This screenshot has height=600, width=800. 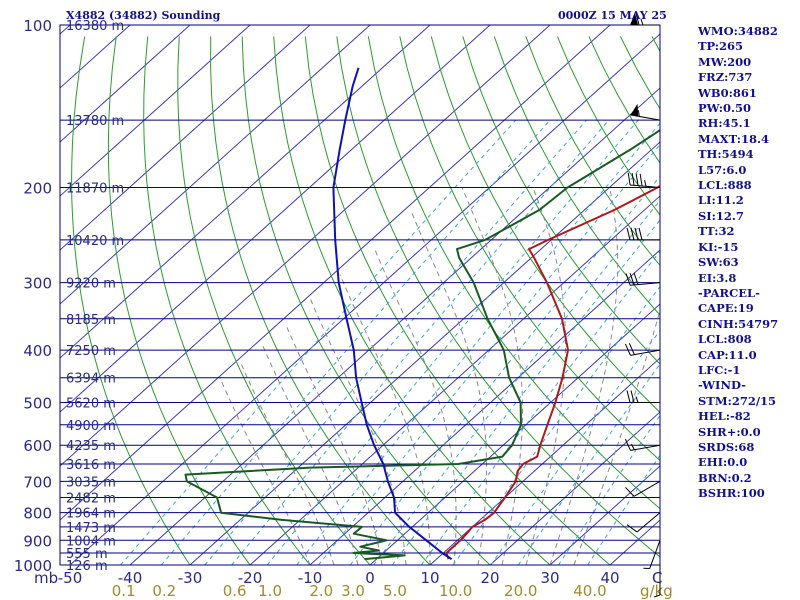 What do you see at coordinates (642, 305) in the screenshot?
I see `wind-barbs` at bounding box center [642, 305].